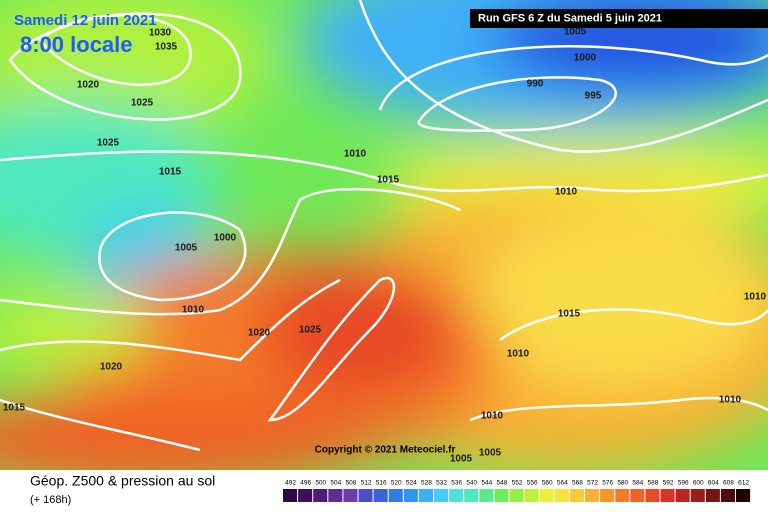 This screenshot has height=512, width=768. What do you see at coordinates (517, 483) in the screenshot?
I see `legend-tick-label: 552` at bounding box center [517, 483].